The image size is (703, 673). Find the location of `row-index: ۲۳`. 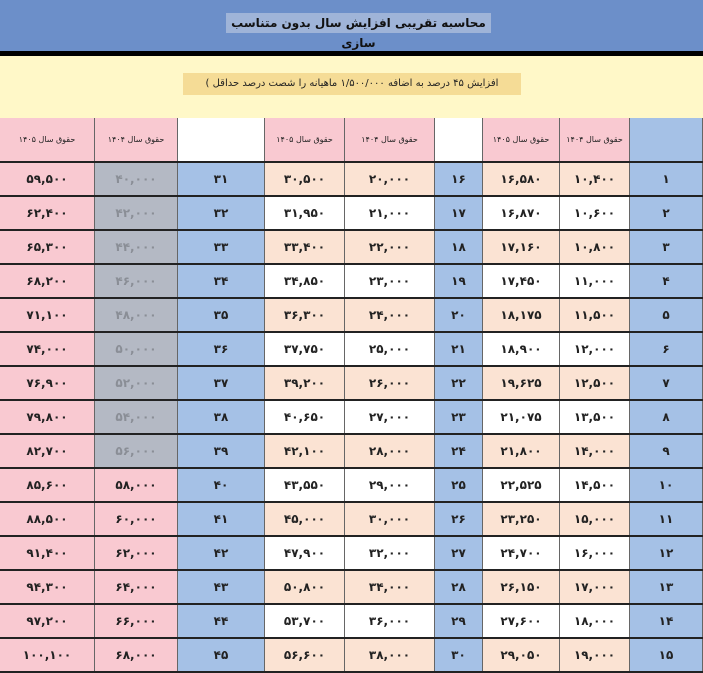

row-index: ۲۳ is located at coordinates (459, 417).